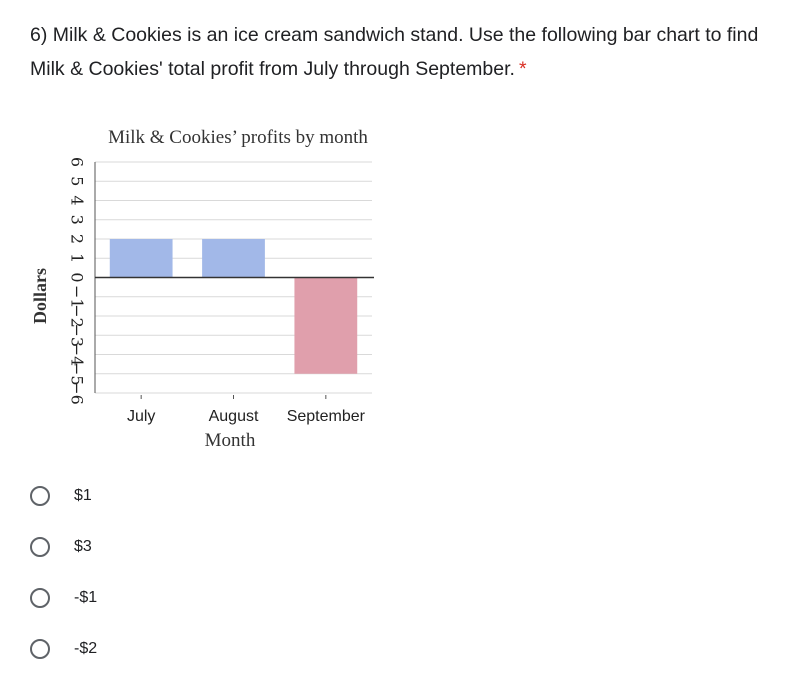 This screenshot has width=800, height=681. I want to click on y-tick-label: 2, so click(77, 239).